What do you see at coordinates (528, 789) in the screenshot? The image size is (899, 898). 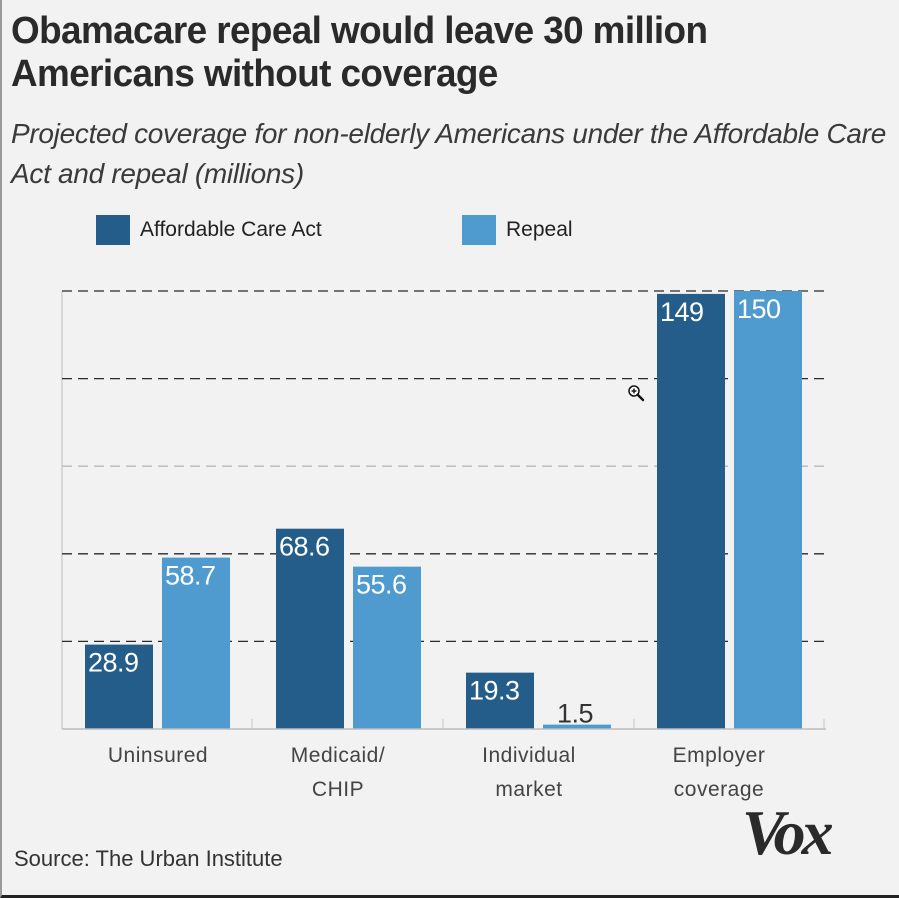 I see `category-label-2-line-1: market` at bounding box center [528, 789].